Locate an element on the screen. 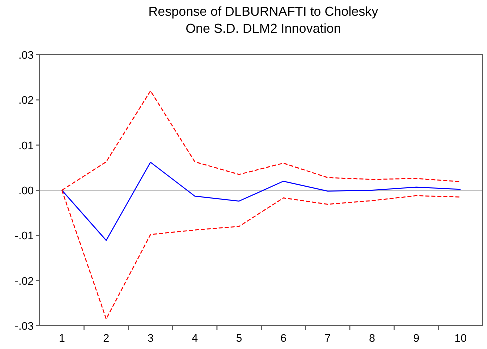 The image size is (487, 349). x-tick-label: 7 is located at coordinates (328, 339).